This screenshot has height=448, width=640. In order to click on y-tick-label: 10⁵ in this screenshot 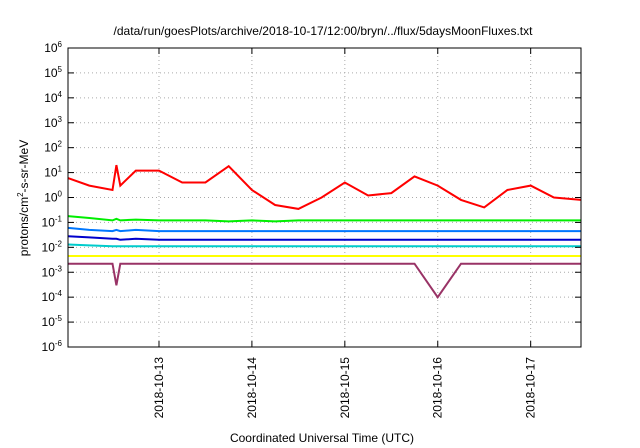, I will do `click(53, 72)`.